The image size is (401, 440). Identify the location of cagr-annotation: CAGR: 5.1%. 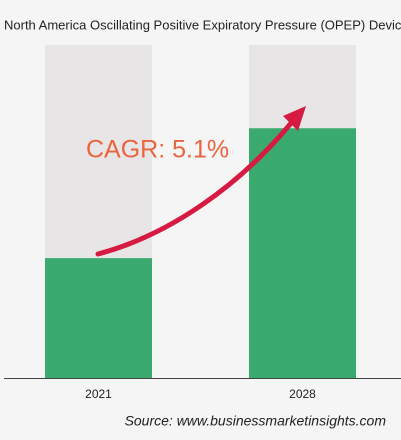
(157, 150).